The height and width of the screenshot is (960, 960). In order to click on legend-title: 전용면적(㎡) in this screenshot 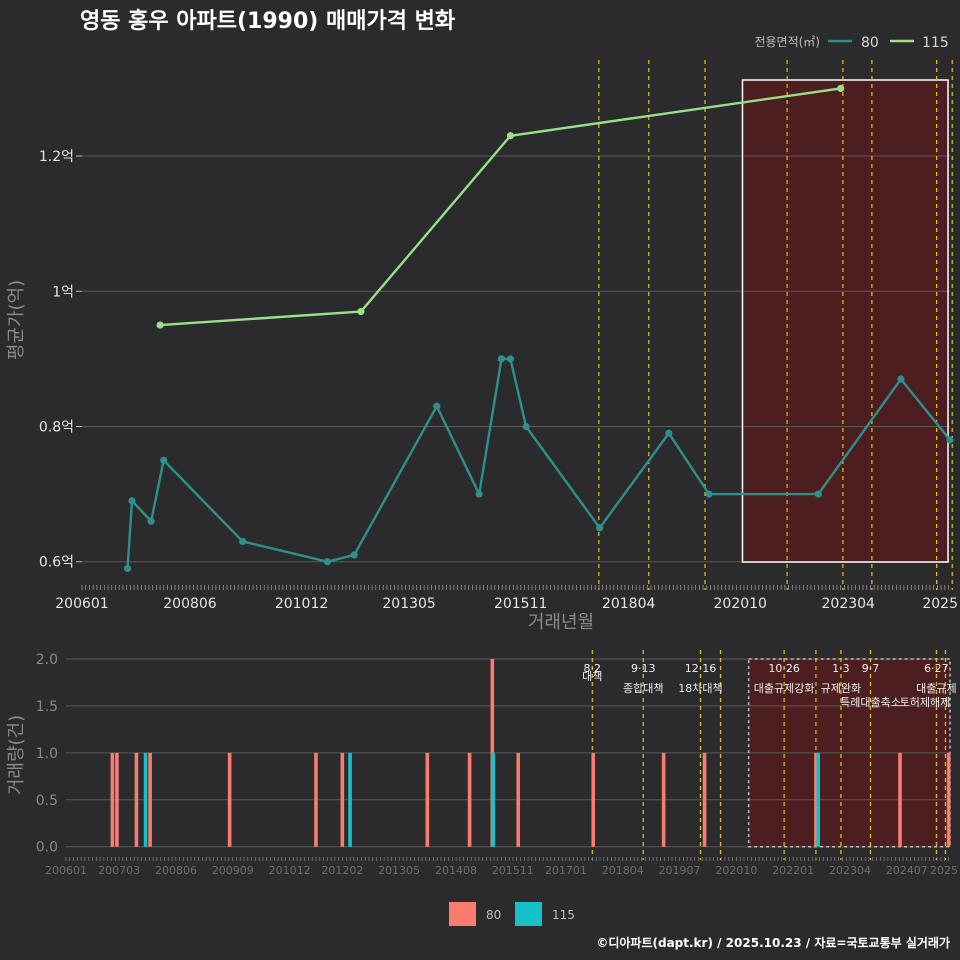, I will do `click(787, 42)`.